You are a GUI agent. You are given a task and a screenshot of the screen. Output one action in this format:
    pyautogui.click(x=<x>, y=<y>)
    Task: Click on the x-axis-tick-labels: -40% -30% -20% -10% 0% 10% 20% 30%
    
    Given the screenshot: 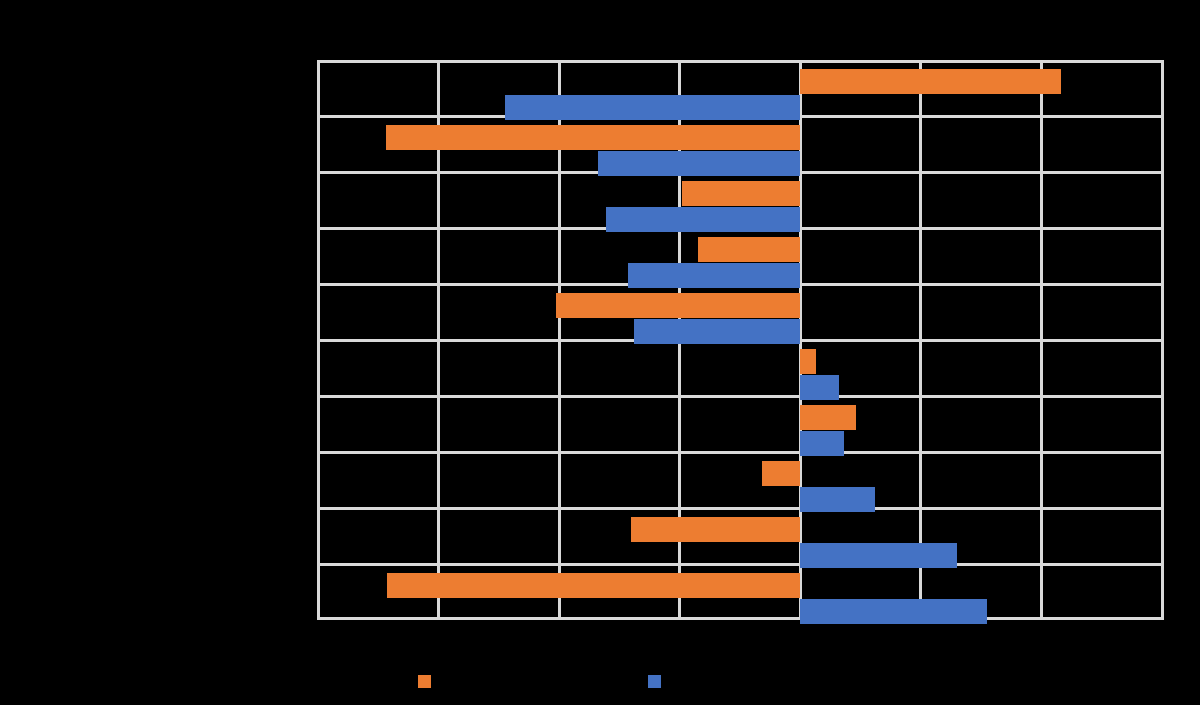 What is the action you would take?
    pyautogui.click(x=739, y=635)
    